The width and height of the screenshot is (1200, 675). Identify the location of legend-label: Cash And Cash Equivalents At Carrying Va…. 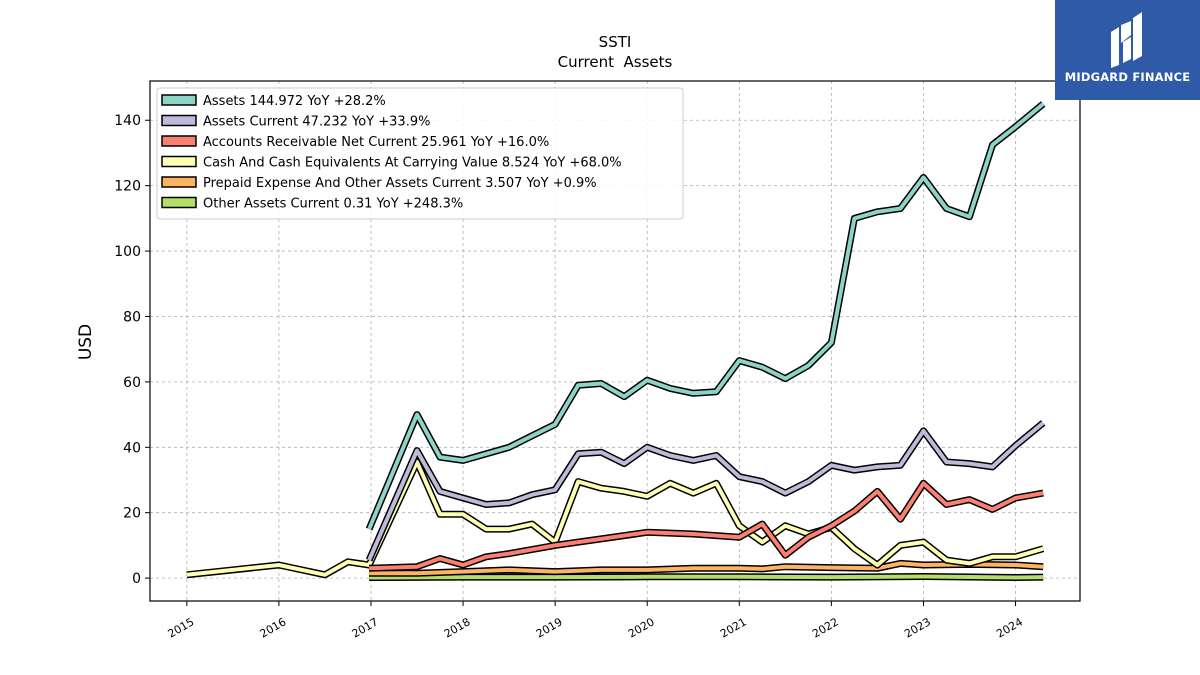
(412, 163).